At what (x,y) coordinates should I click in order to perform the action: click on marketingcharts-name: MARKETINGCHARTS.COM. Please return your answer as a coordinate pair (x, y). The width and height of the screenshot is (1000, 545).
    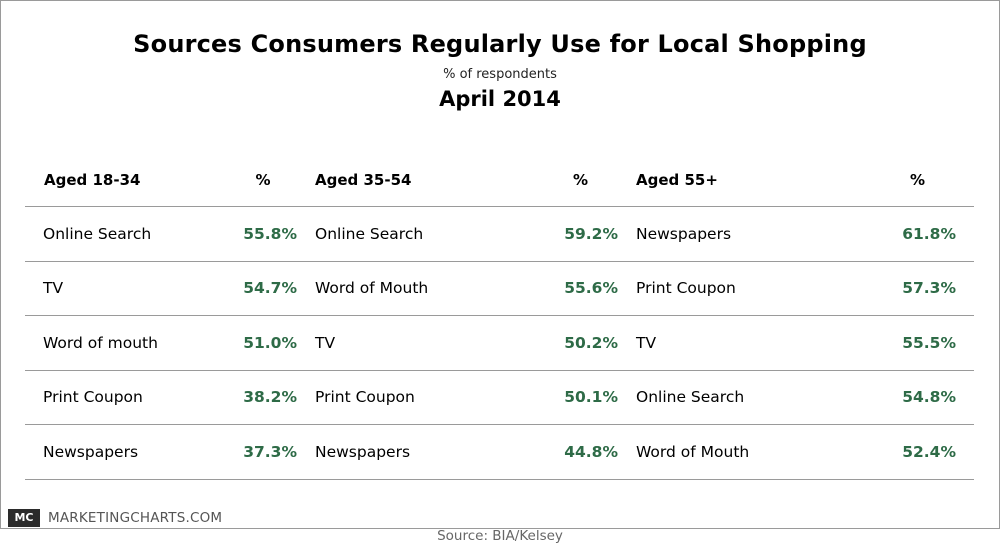
    Looking at the image, I should click on (135, 518).